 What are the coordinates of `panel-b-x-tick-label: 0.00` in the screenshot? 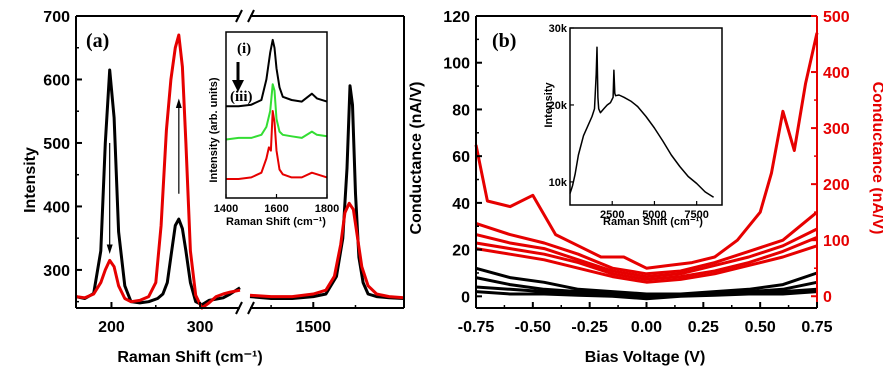 It's located at (646, 327).